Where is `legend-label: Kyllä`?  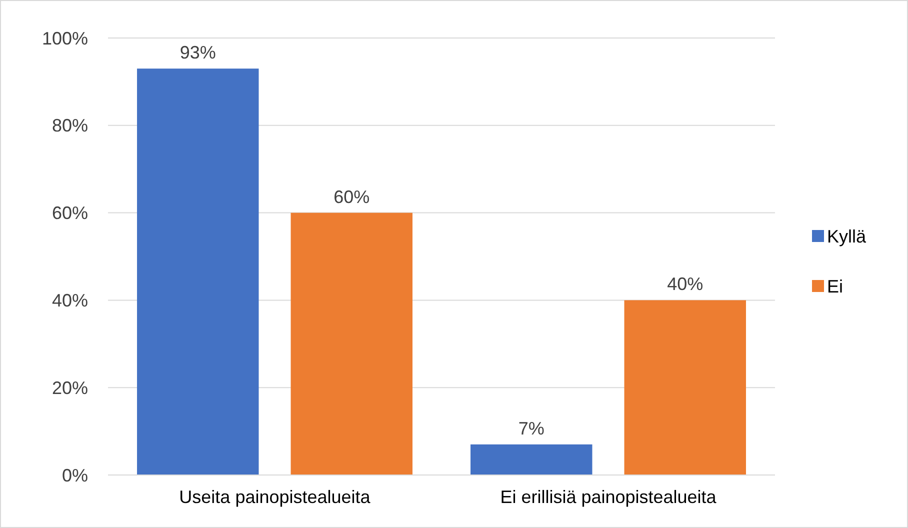 legend-label: Kyllä is located at coordinates (847, 236).